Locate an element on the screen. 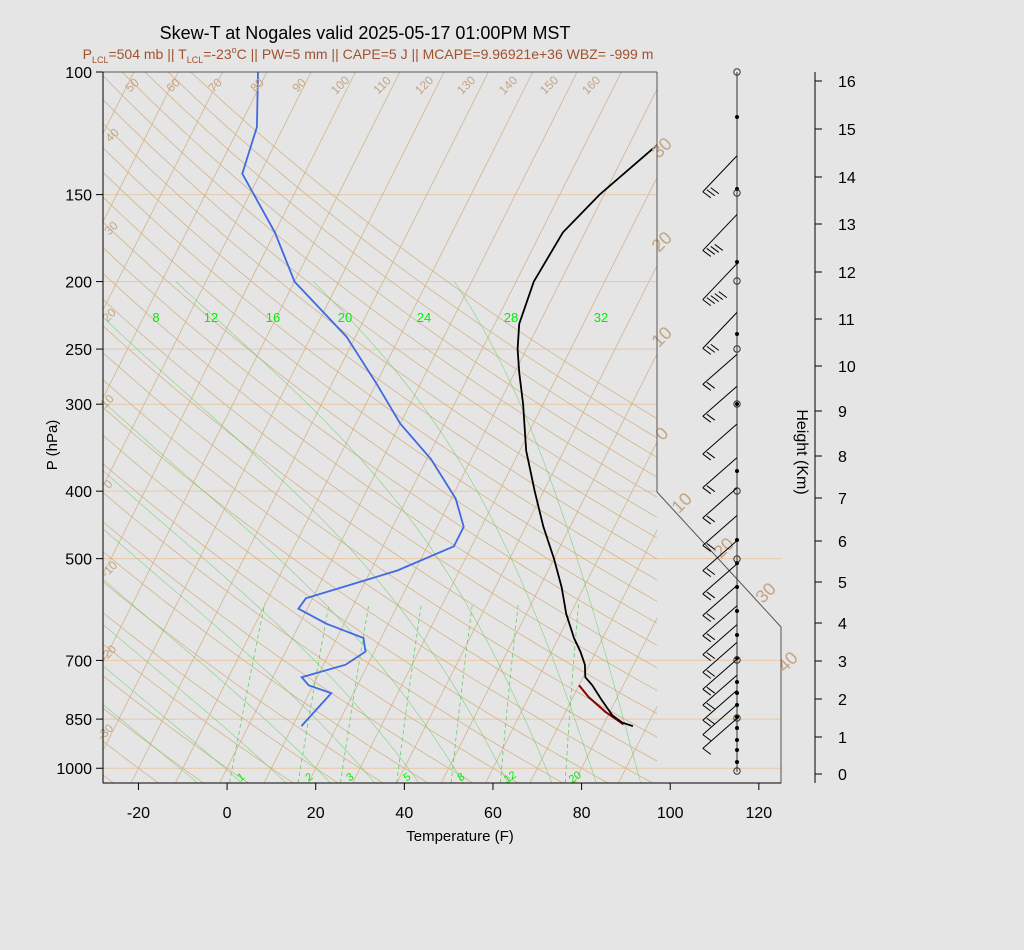  subtitle-t-sup: o is located at coordinates (234, 50).